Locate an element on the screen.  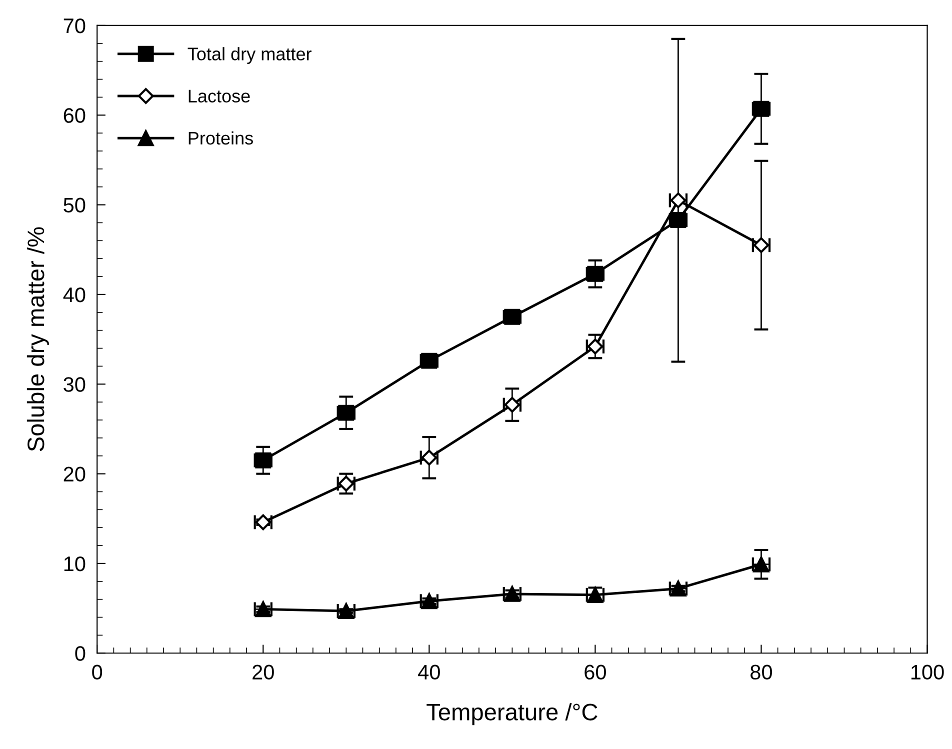
y-tick-label: 60 is located at coordinates (75, 115).